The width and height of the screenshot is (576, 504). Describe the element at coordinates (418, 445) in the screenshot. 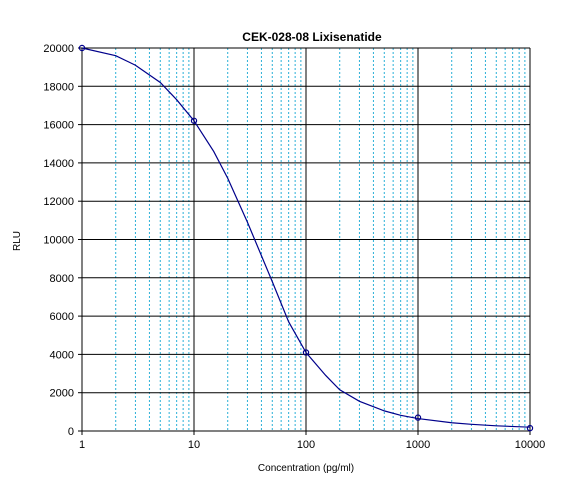

I see `x-tick-label: 1000` at that location.